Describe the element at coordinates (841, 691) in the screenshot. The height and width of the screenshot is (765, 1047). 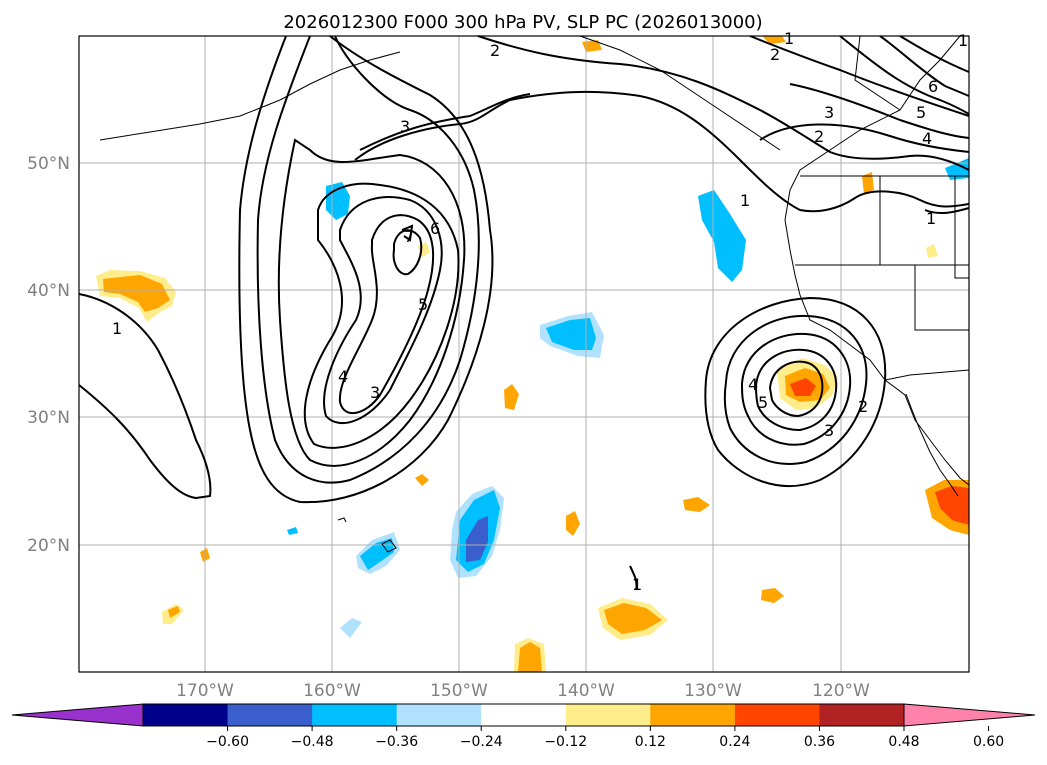
I see `lon-label: 120°W` at that location.